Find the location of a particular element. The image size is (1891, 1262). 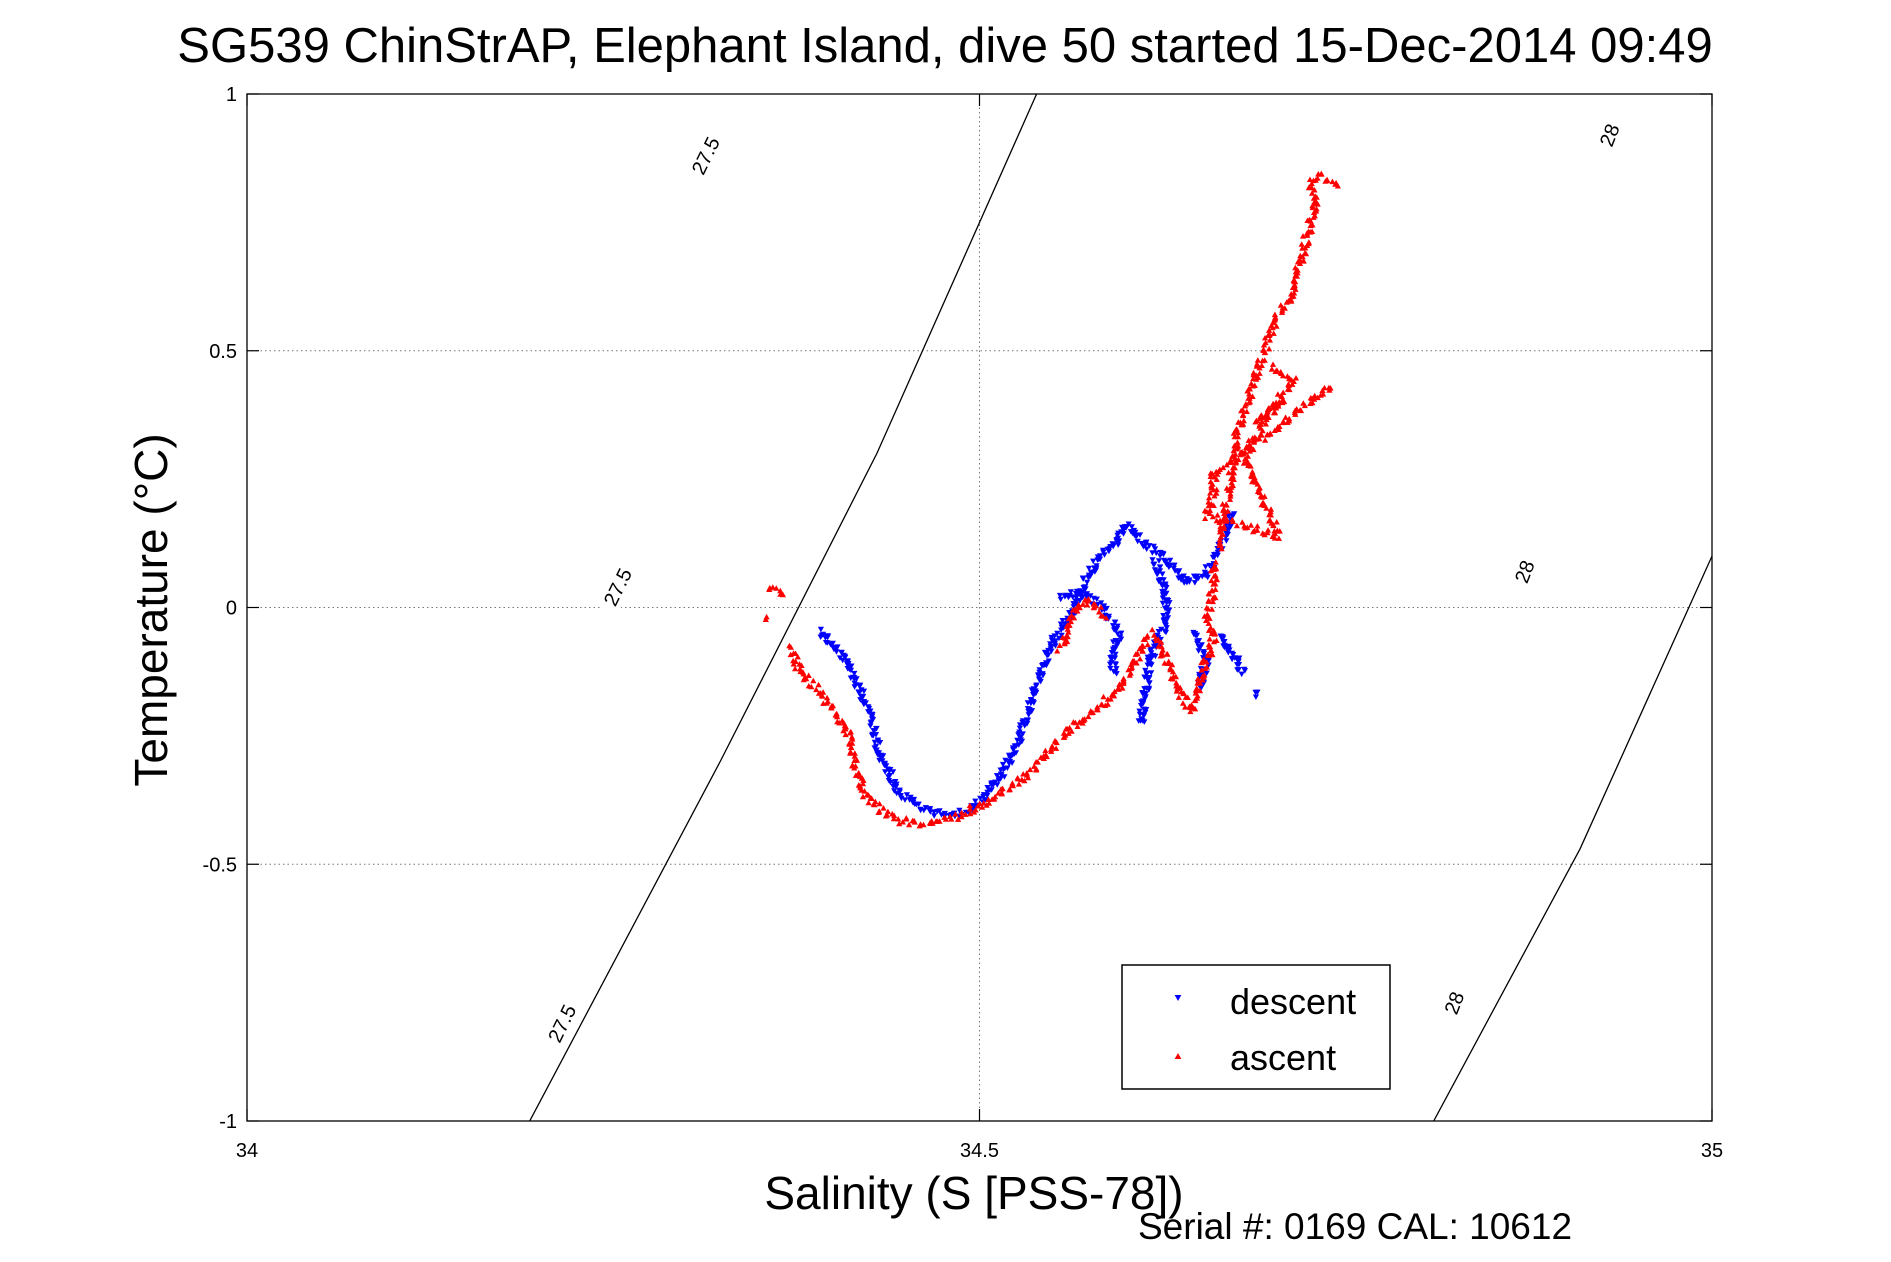

legend-descent-label: descent is located at coordinates (1293, 1001).